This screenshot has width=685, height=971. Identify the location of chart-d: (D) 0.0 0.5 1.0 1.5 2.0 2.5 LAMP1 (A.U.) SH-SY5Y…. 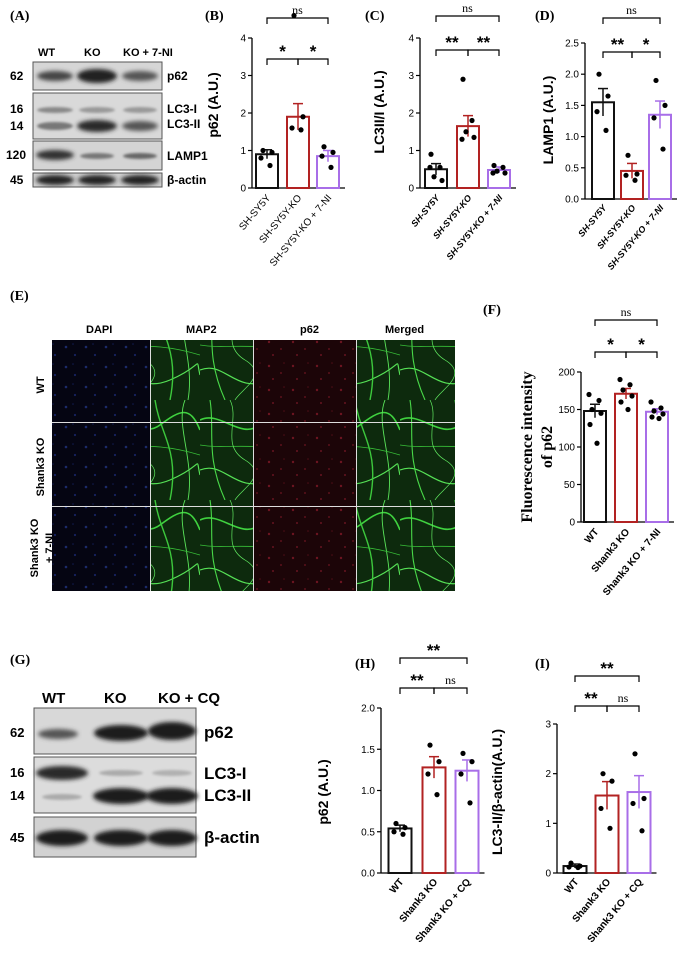
(606, 137).